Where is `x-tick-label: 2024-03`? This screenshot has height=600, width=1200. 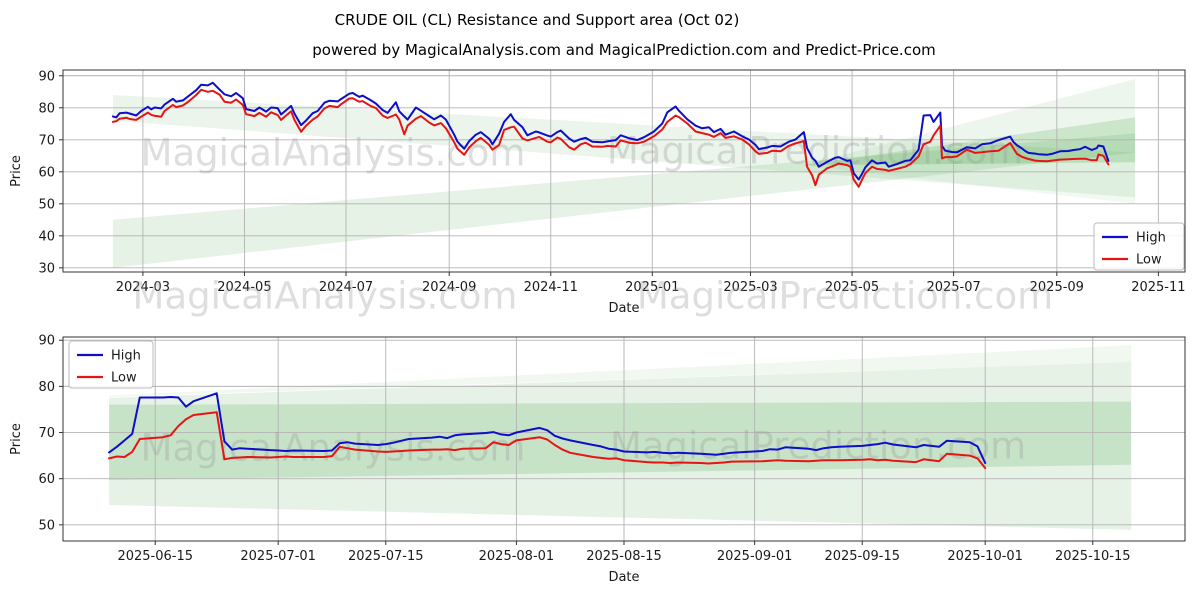
x-tick-label: 2024-03 is located at coordinates (143, 287).